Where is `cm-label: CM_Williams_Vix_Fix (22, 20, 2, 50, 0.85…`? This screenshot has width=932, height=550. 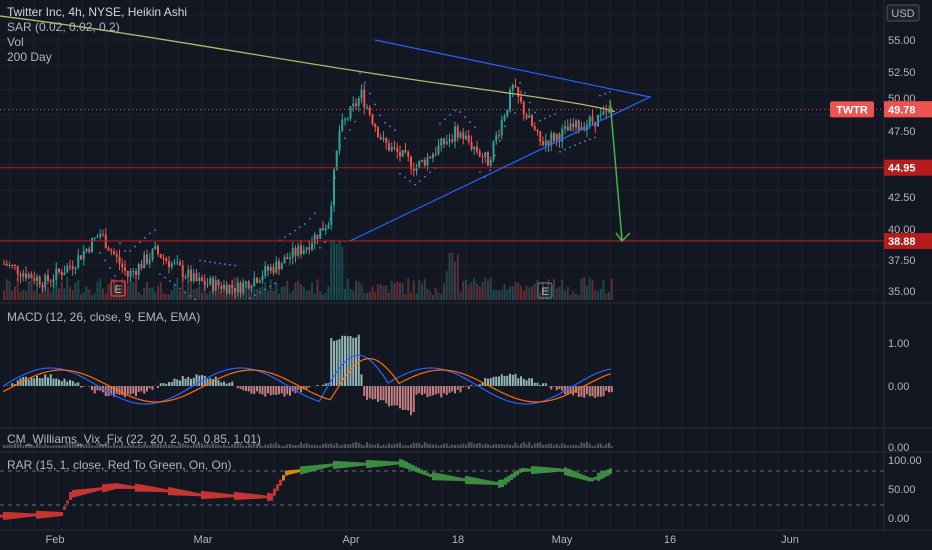
cm-label: CM_Williams_Vix_Fix (22, 20, 2, 50, 0.85… is located at coordinates (134, 439).